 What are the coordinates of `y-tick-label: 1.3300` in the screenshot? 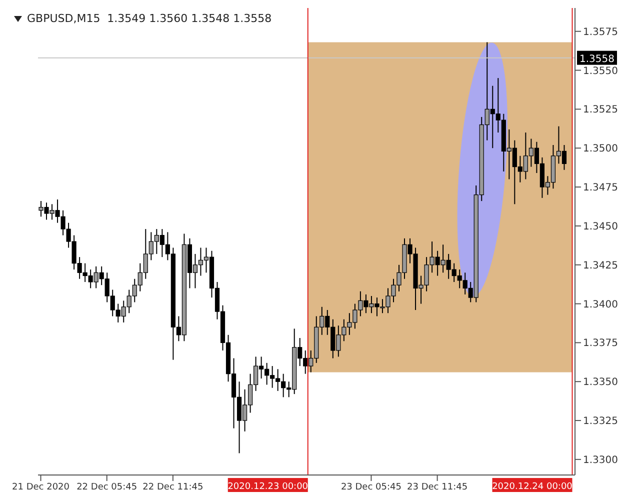 It's located at (600, 460).